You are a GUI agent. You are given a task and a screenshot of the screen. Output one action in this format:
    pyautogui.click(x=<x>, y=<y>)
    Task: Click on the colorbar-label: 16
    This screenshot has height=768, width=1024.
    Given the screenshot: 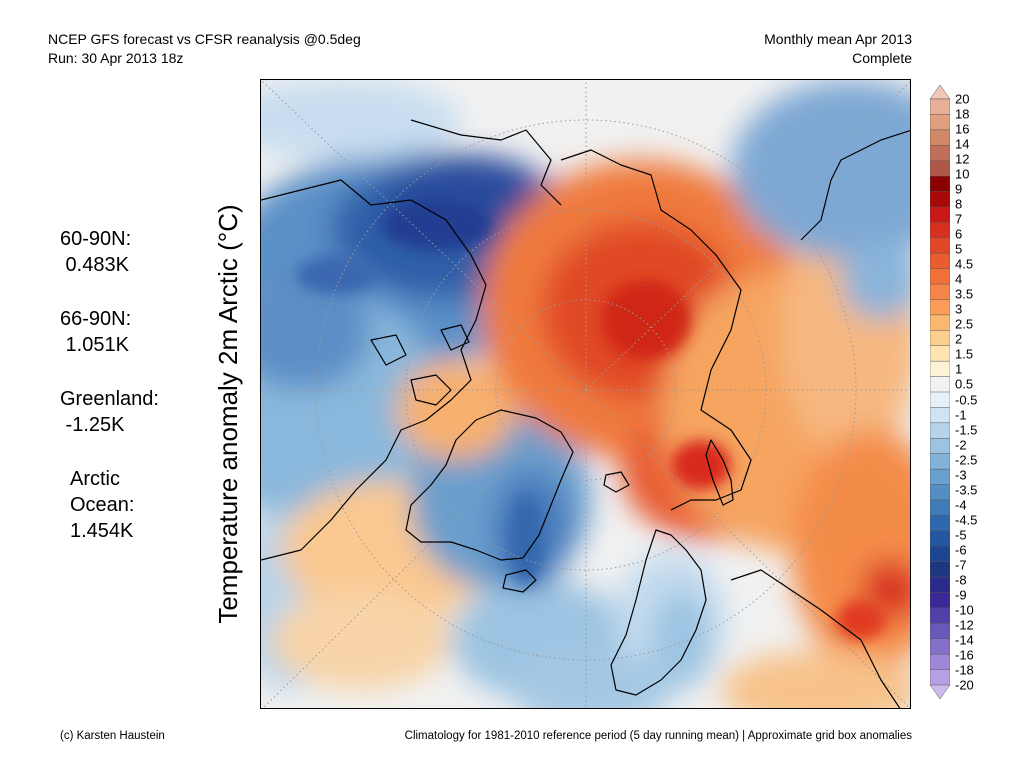 What is the action you would take?
    pyautogui.click(x=962, y=129)
    